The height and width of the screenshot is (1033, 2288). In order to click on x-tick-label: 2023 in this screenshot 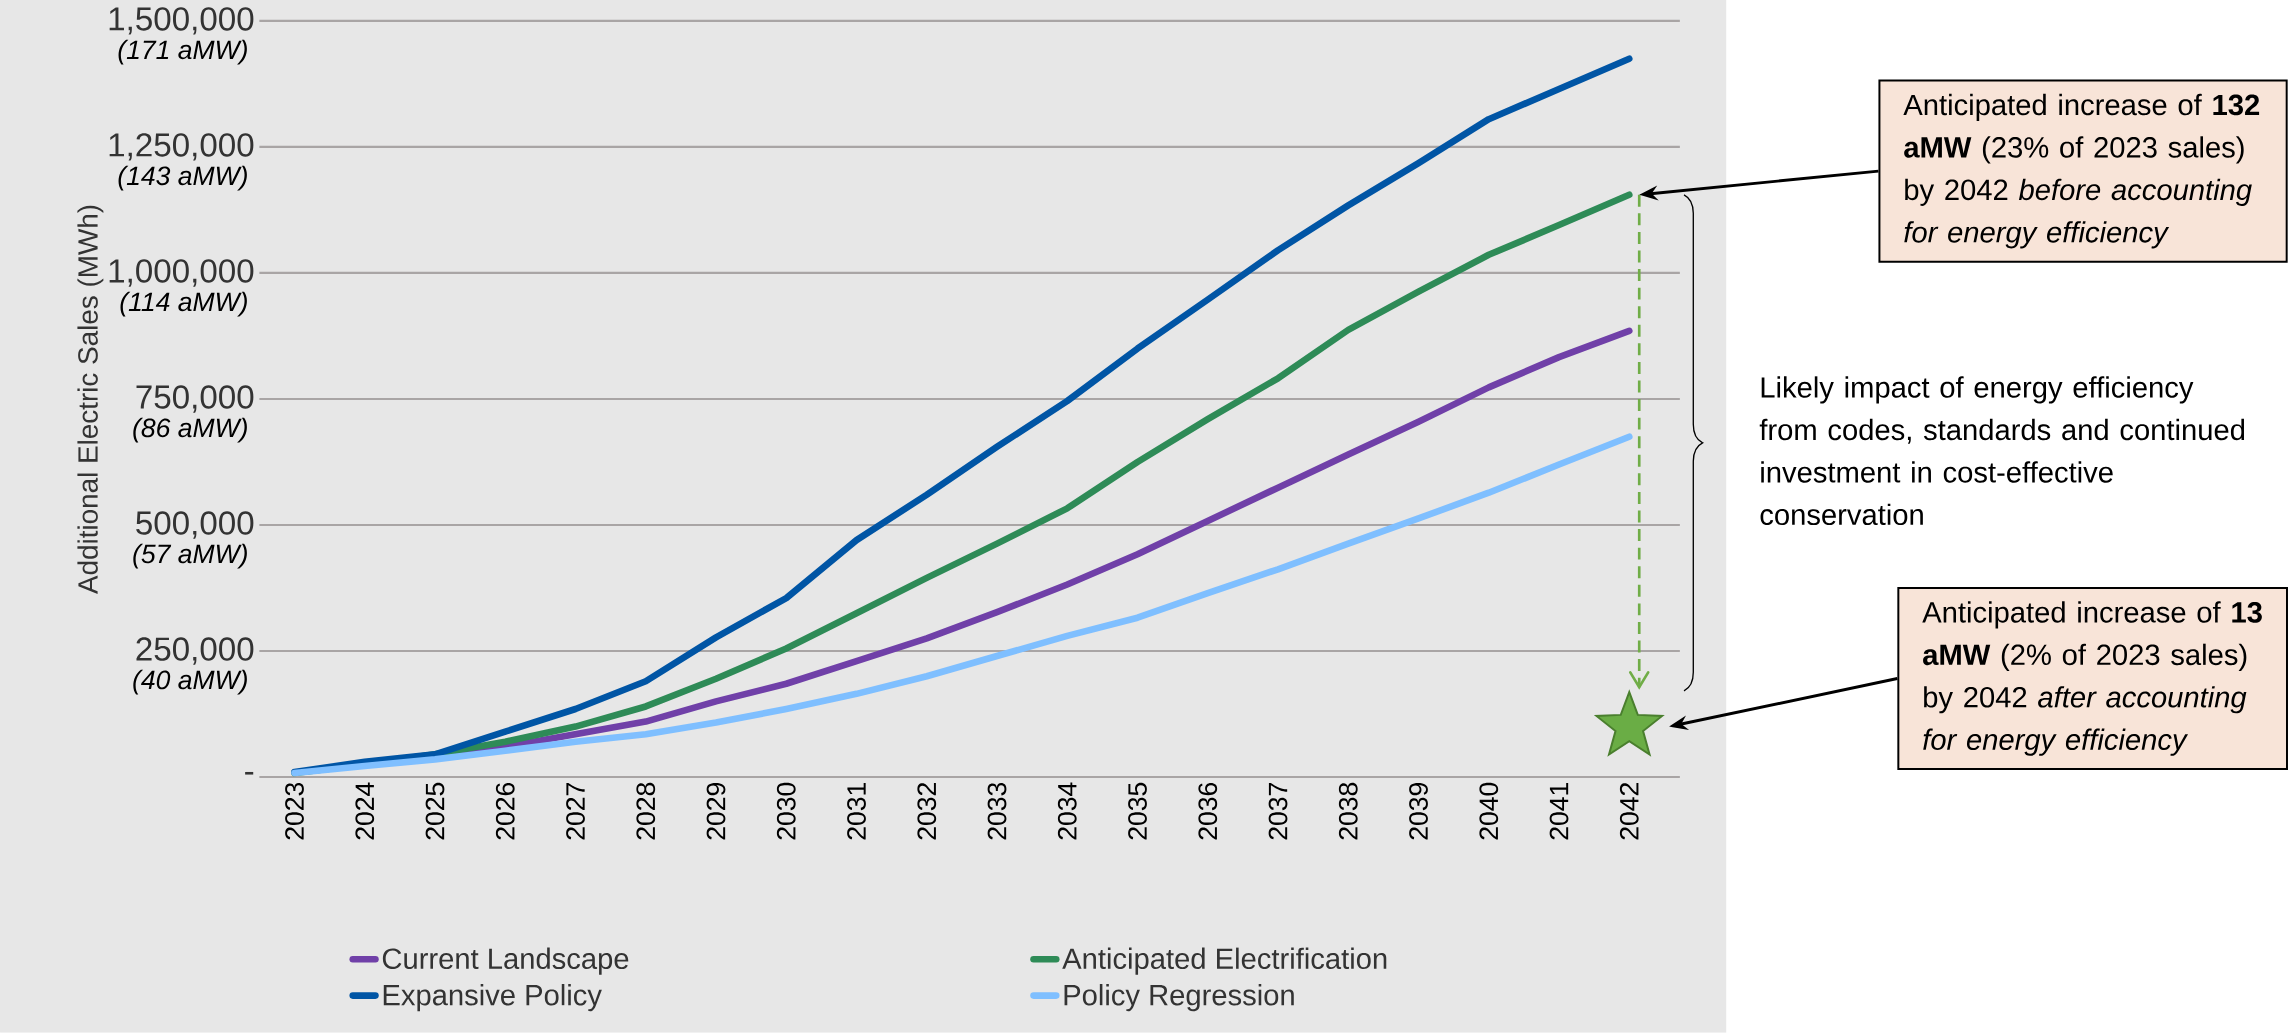, I will do `click(294, 811)`.